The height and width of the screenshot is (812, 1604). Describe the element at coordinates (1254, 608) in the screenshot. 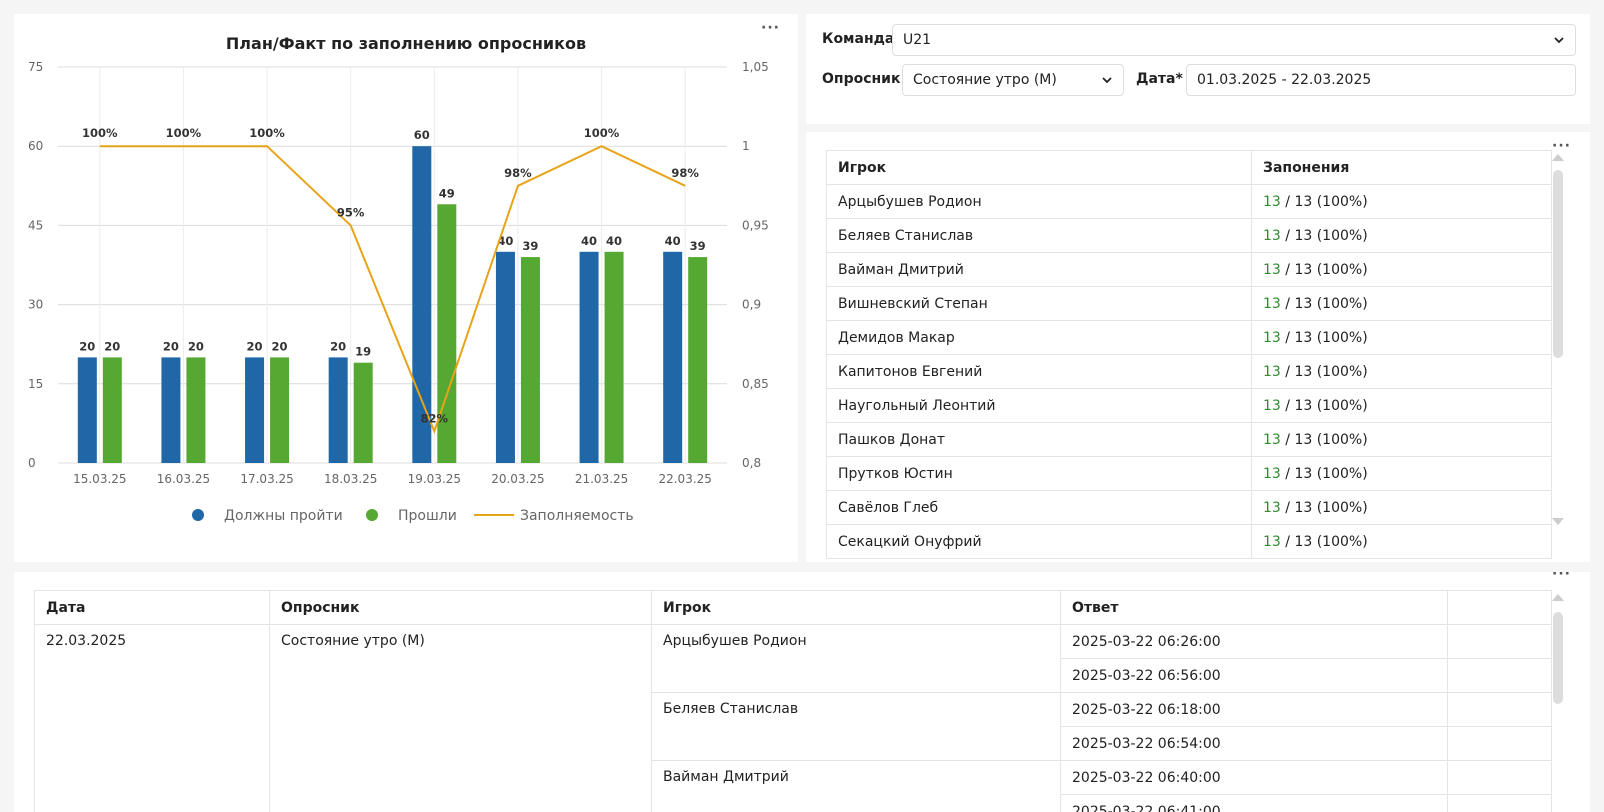

I see `column-header-answer: Ответ` at that location.